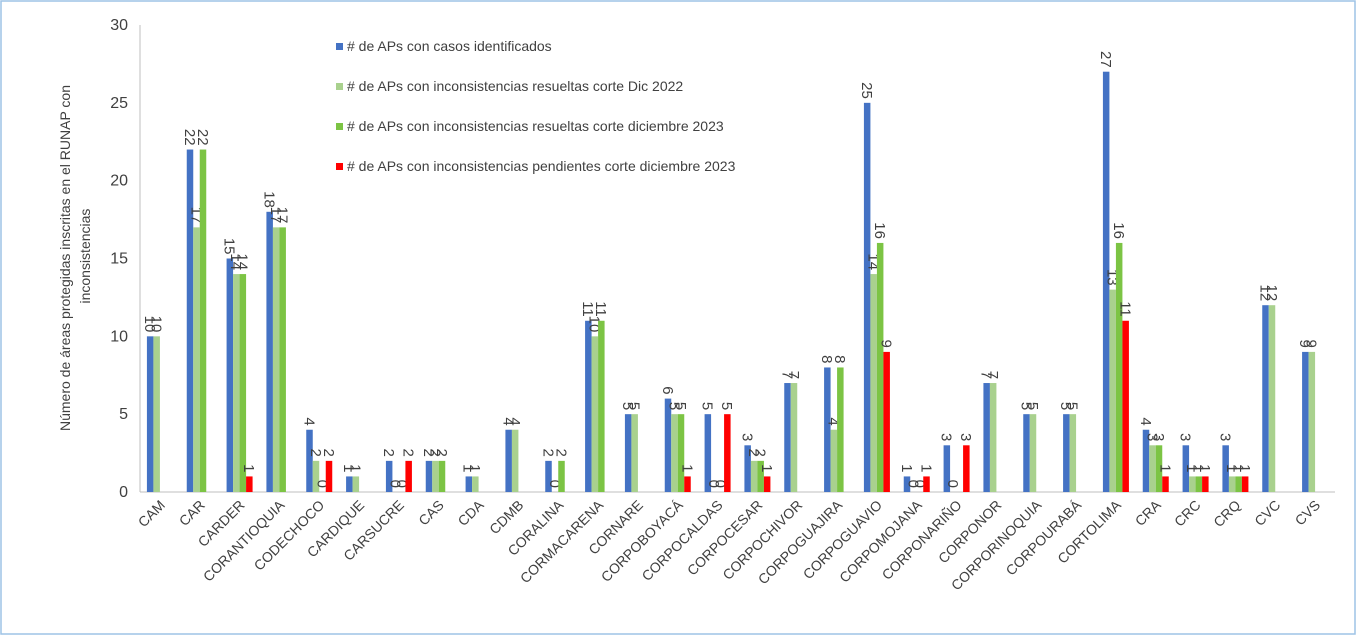 Image resolution: width=1356 pixels, height=635 pixels. What do you see at coordinates (992, 375) in the screenshot?
I see `data-label: 7` at bounding box center [992, 375].